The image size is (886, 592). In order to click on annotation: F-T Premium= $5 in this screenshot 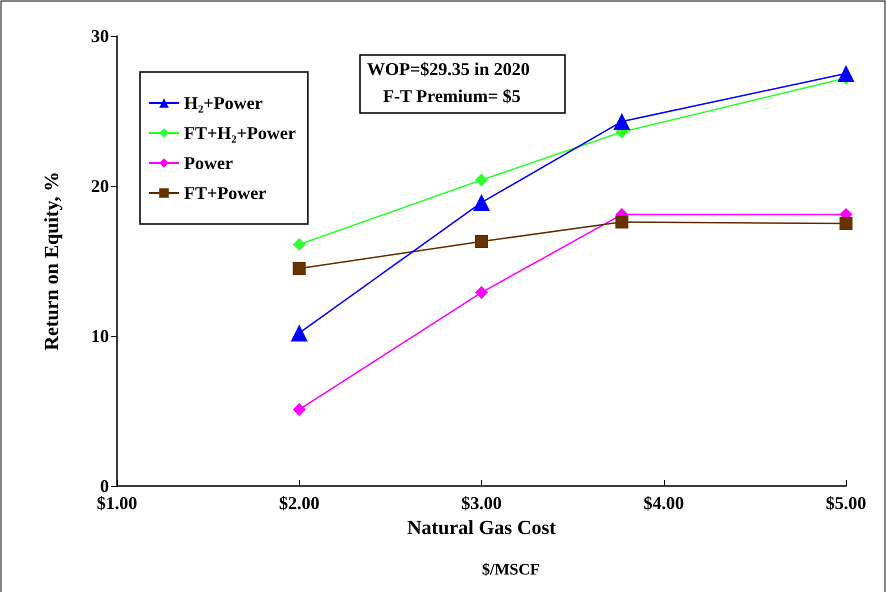, I will do `click(452, 96)`.